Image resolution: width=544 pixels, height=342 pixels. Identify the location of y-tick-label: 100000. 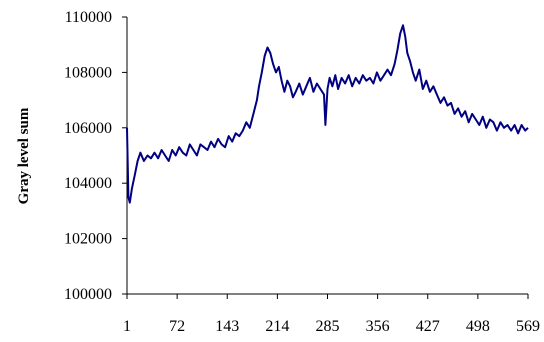
(88, 294).